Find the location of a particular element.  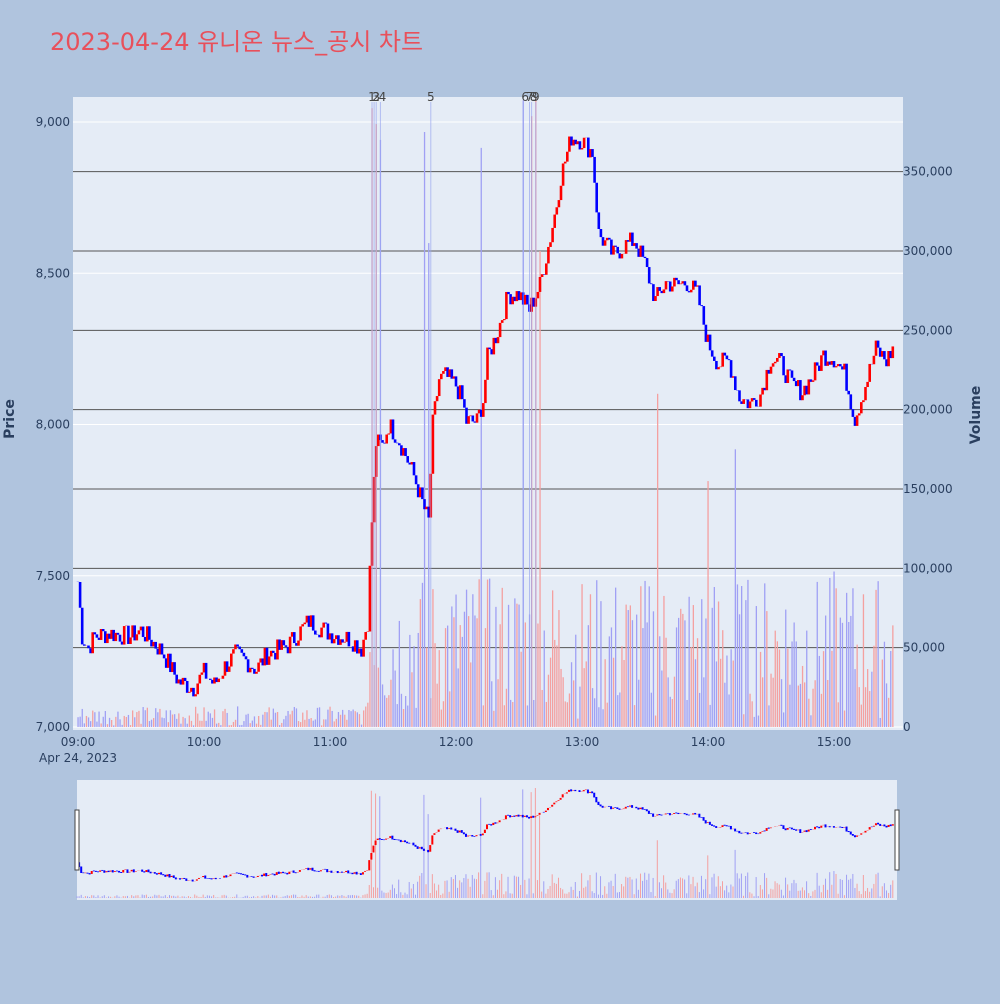

range-slider-left-handle is located at coordinates (77, 840).